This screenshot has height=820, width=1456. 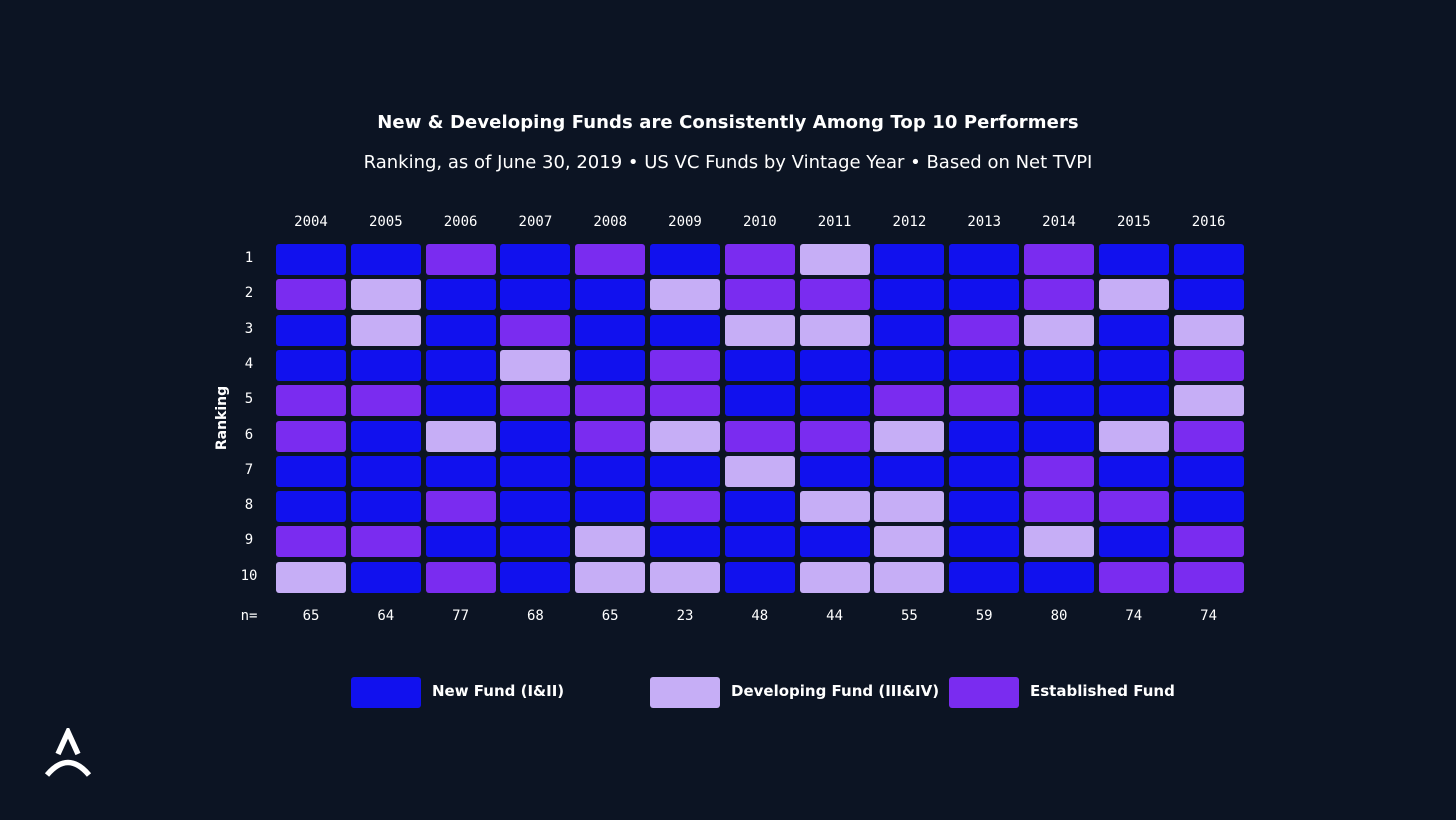 What do you see at coordinates (1209, 616) in the screenshot?
I see `n-value-2016: 74` at bounding box center [1209, 616].